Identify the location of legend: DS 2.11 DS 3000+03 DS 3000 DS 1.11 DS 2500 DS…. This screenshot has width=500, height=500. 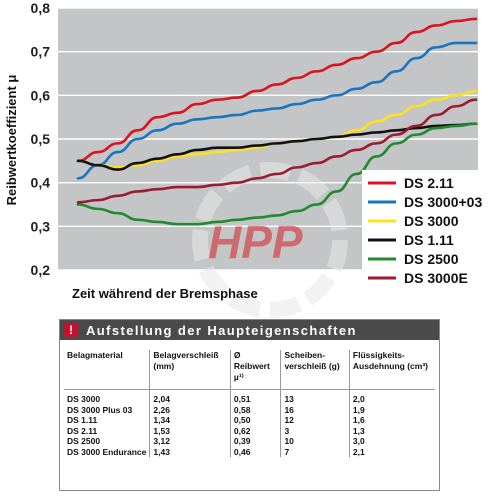
(422, 232).